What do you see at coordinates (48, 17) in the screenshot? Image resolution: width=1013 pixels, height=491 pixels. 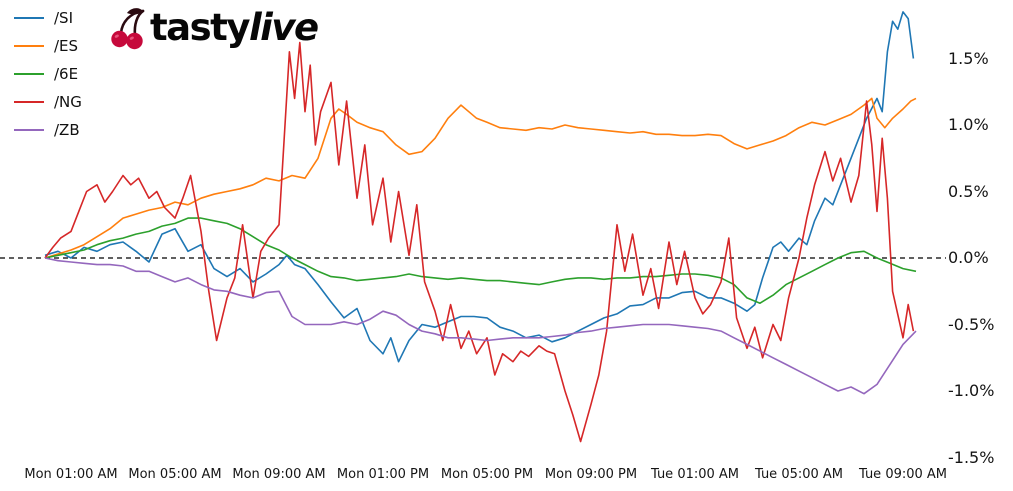 I see `legend-item-si: /SI` at bounding box center [48, 17].